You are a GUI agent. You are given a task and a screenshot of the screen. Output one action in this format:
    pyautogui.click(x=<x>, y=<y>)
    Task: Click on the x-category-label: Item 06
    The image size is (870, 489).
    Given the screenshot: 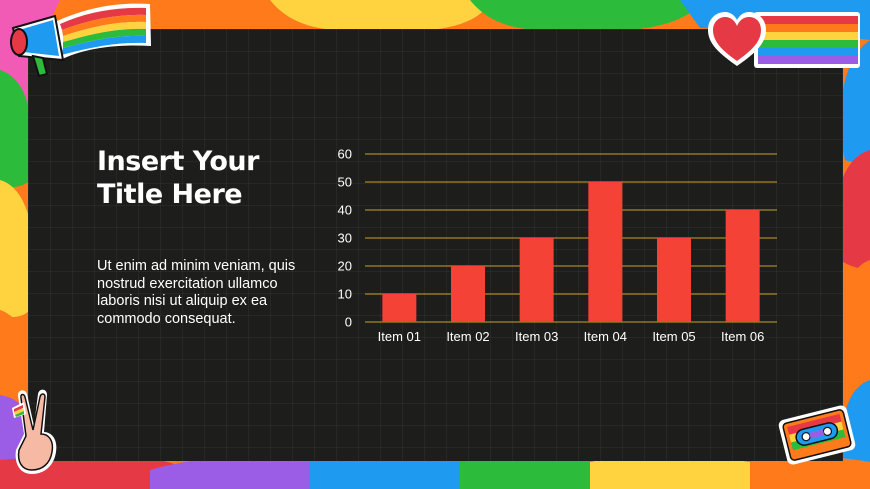 What is the action you would take?
    pyautogui.click(x=742, y=336)
    